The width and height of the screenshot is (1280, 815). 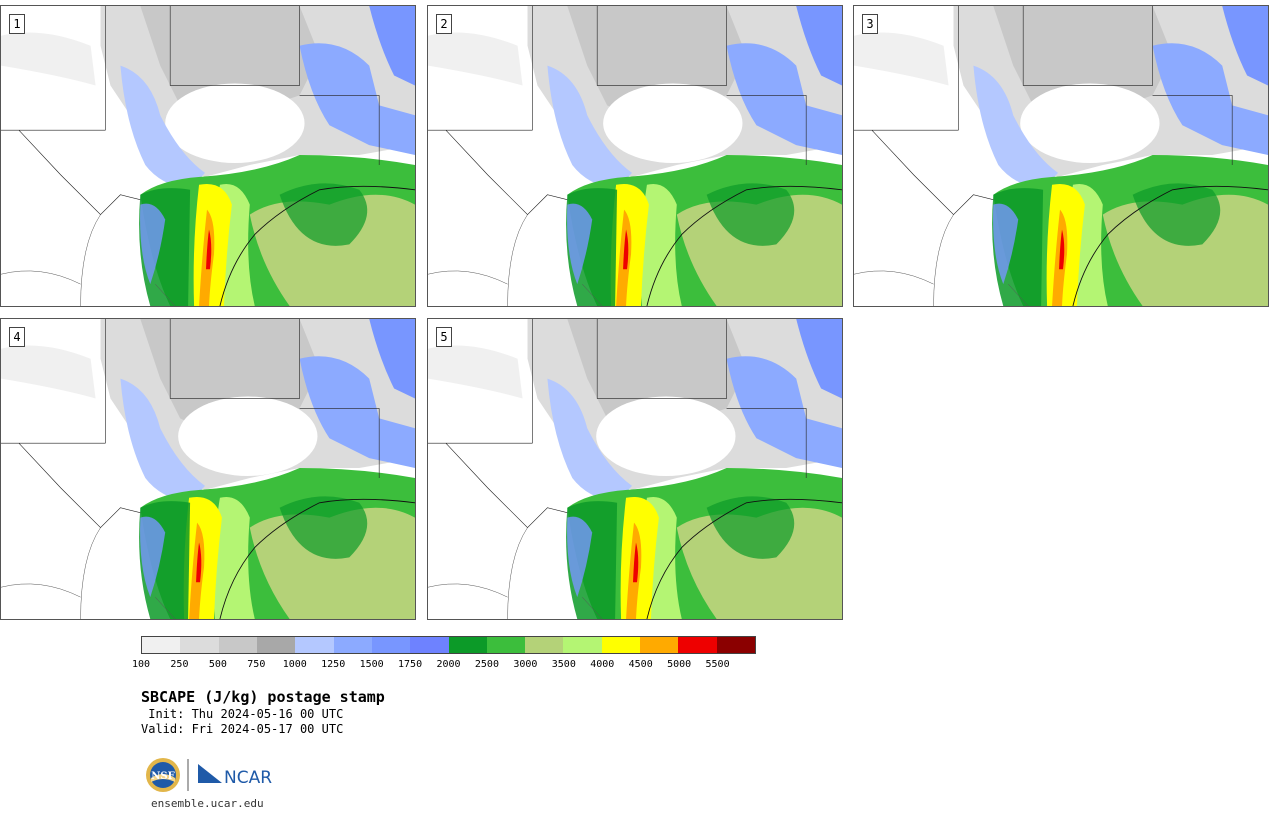 I want to click on member-label: 1, so click(x=17, y=24).